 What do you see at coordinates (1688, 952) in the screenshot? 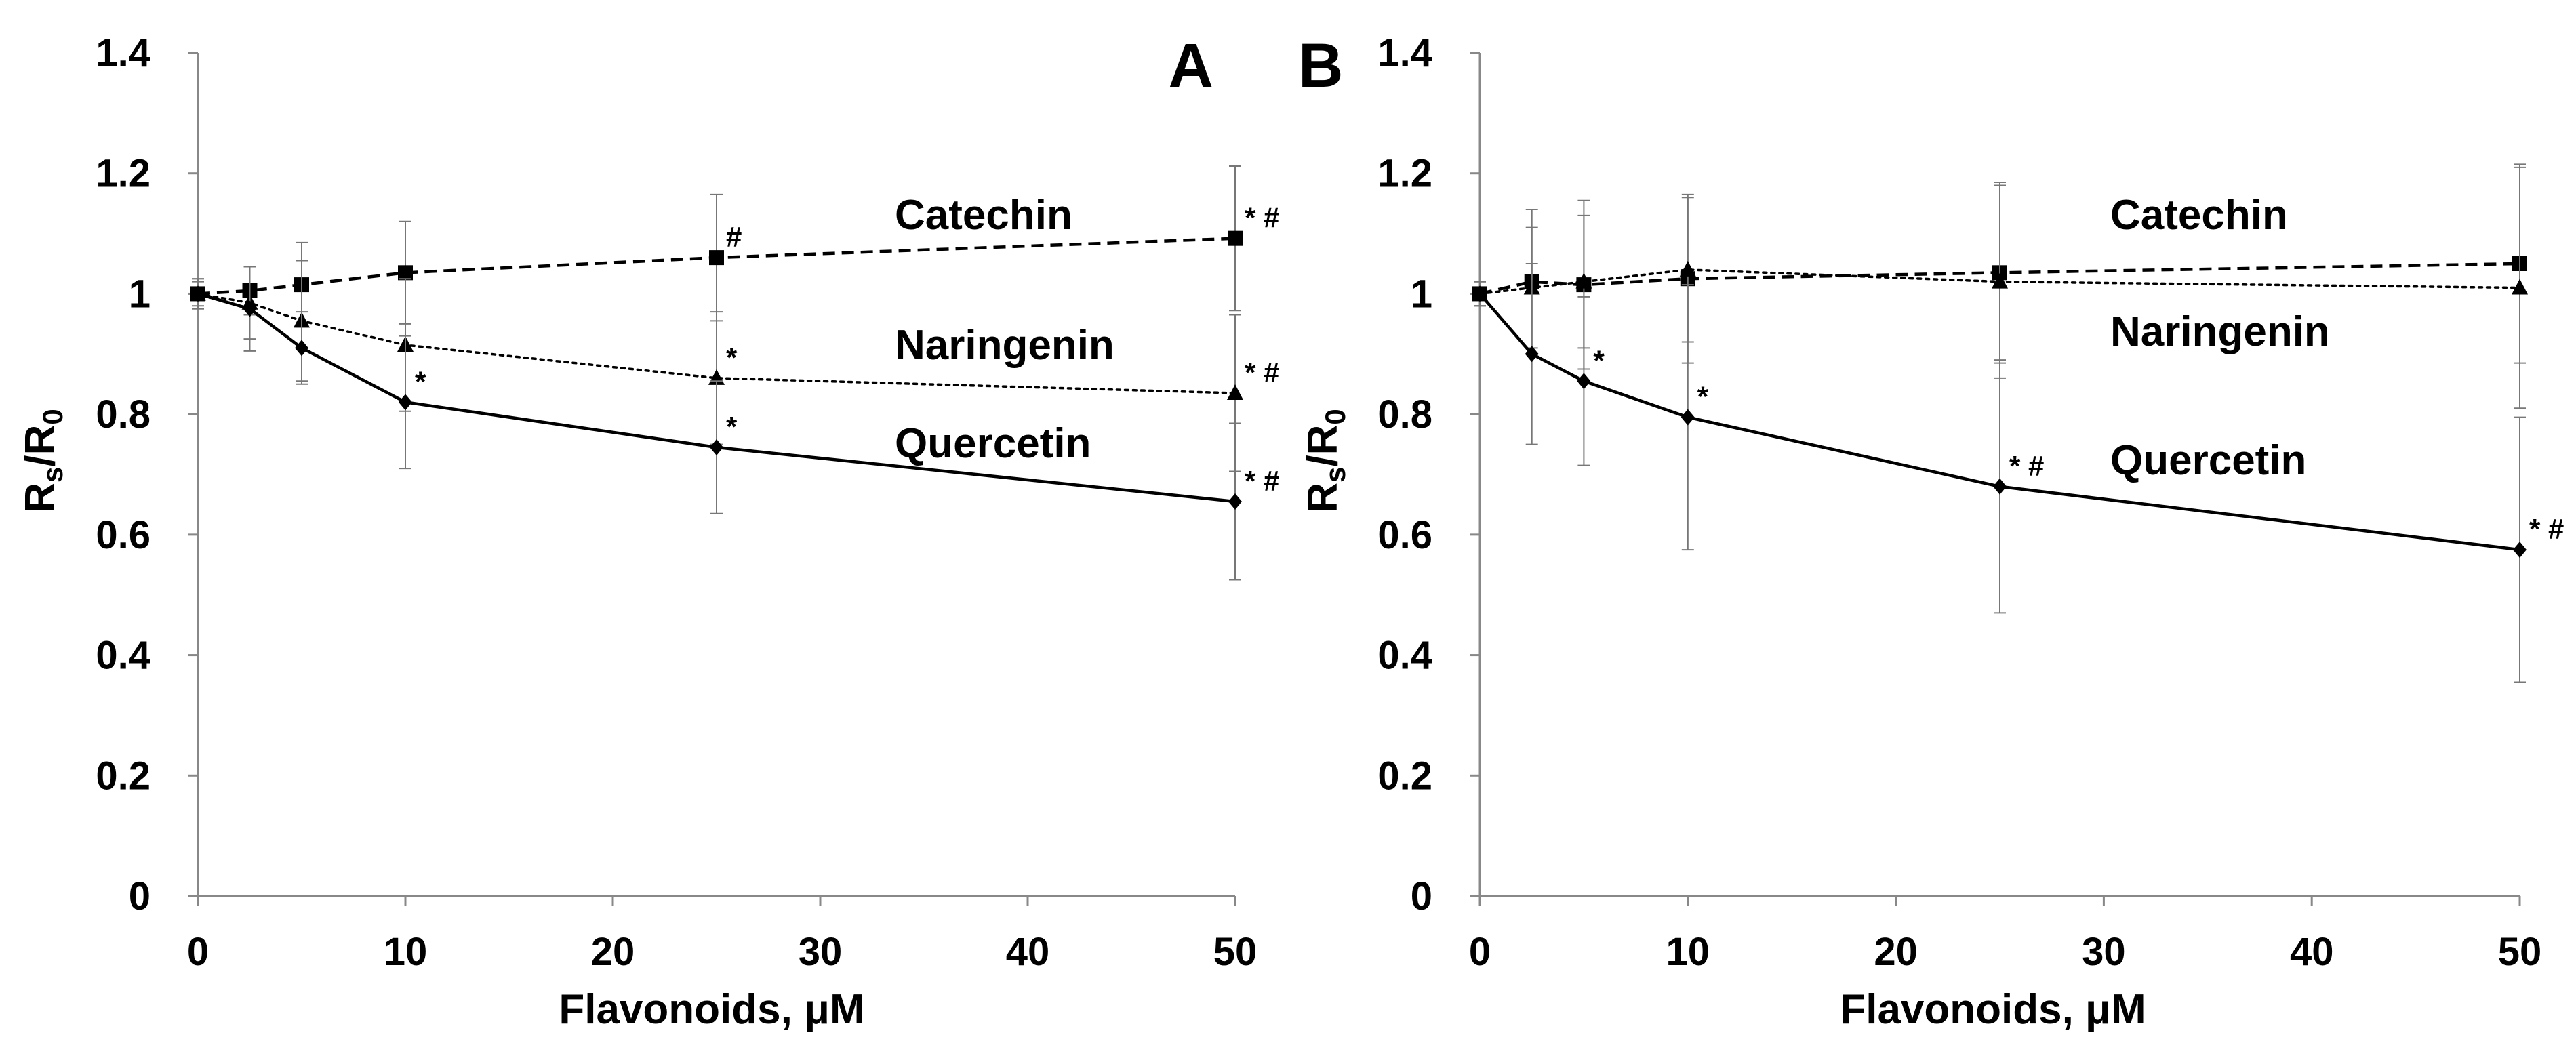
I see `panel-b-x-tick-label: 10` at bounding box center [1688, 952].